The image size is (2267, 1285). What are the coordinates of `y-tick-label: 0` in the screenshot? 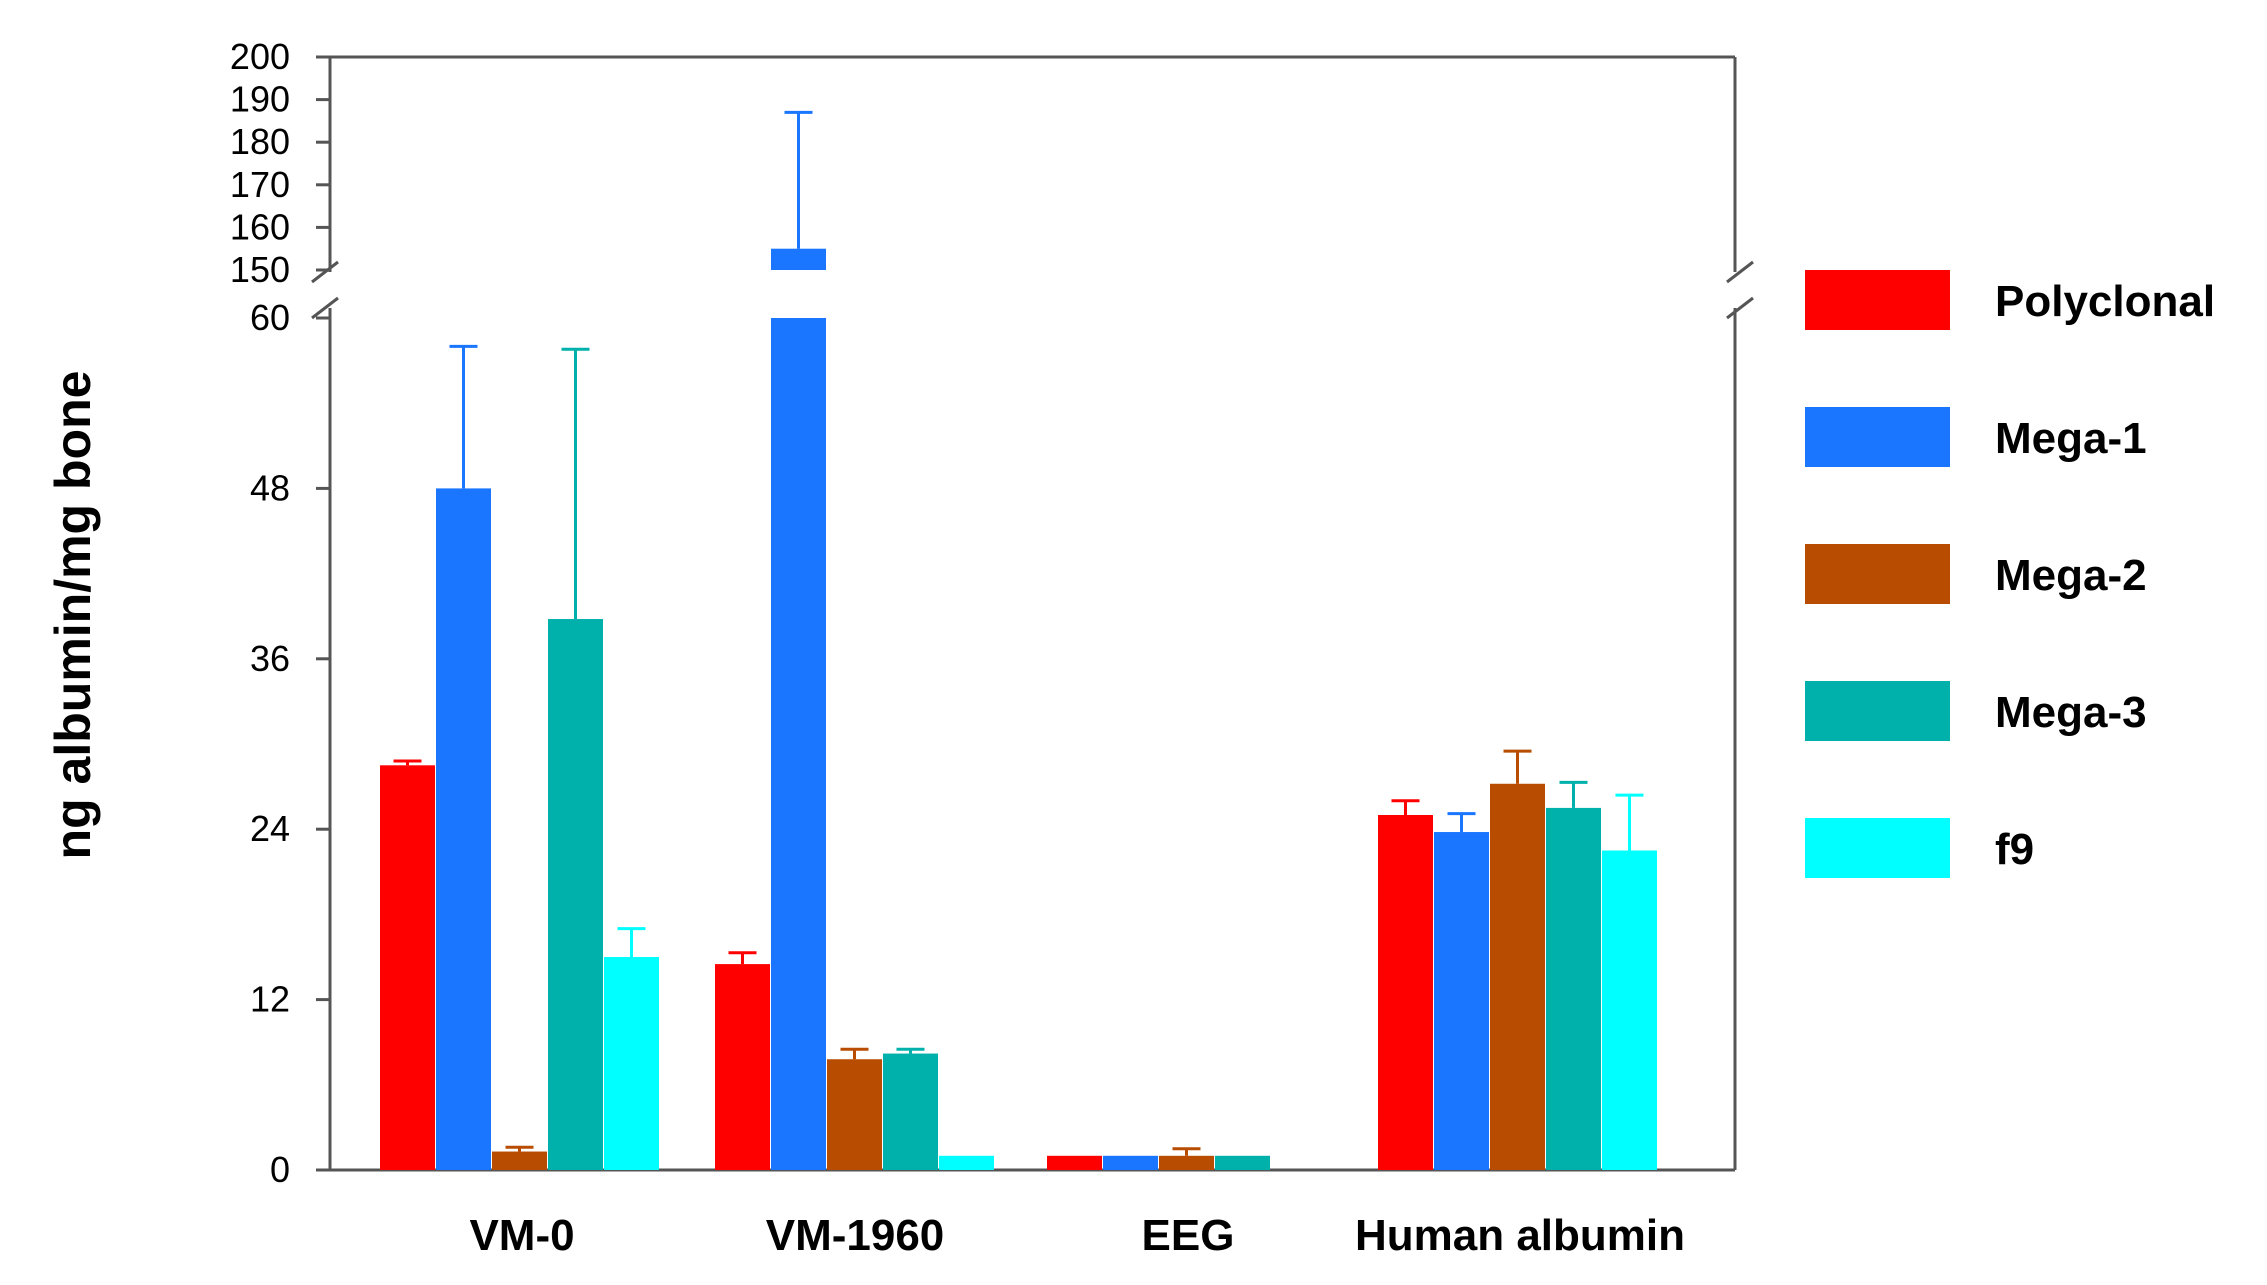 It's located at (280, 1169).